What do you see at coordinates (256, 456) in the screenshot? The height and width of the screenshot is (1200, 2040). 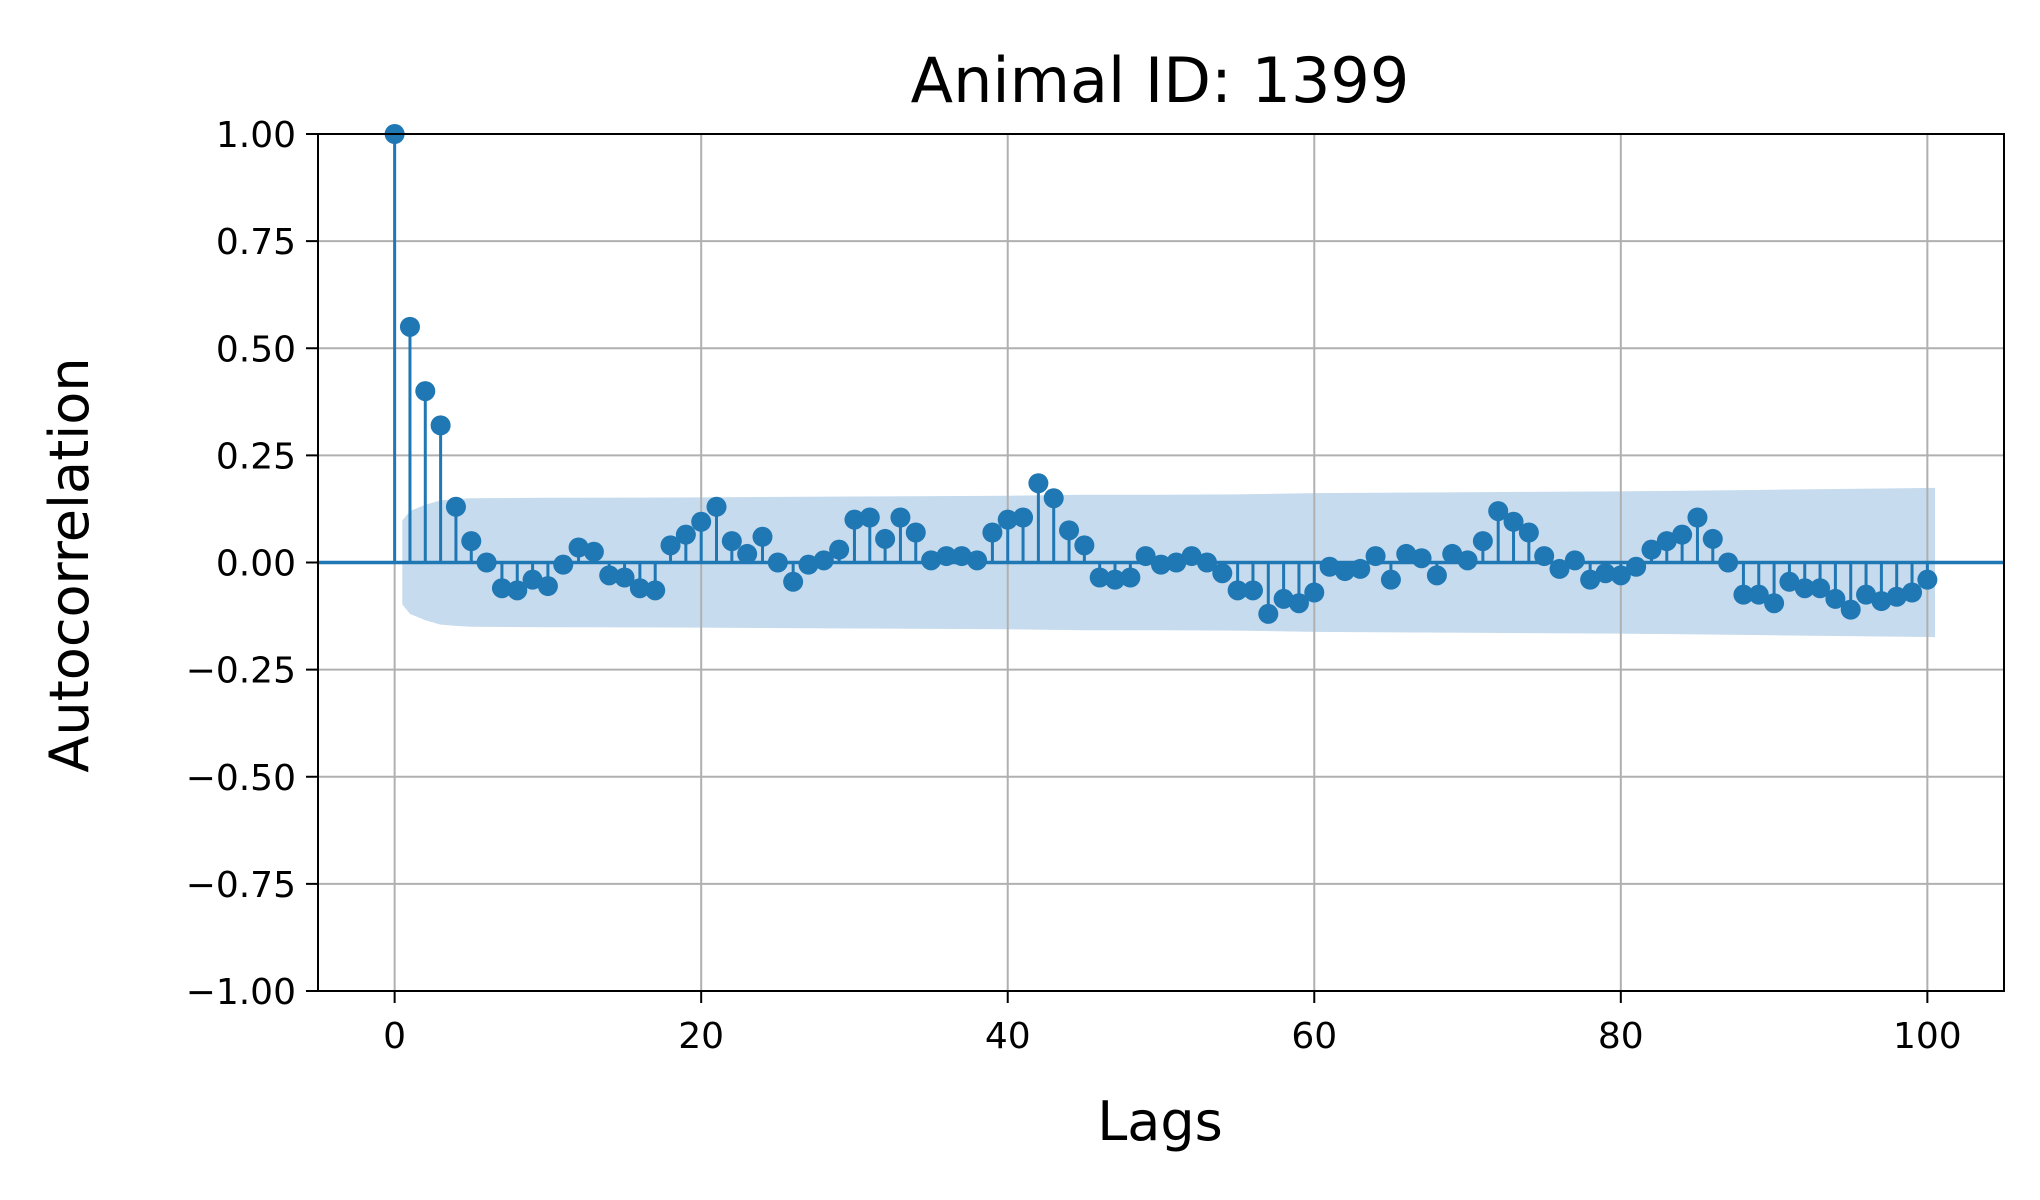 I see `y-tick-label: 0.25` at bounding box center [256, 456].